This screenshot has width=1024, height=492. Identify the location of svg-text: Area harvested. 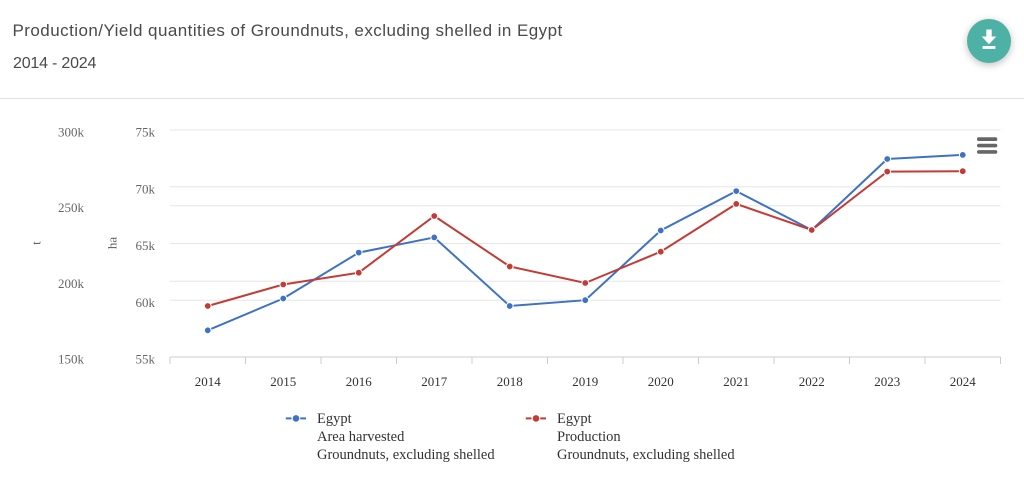
(361, 437).